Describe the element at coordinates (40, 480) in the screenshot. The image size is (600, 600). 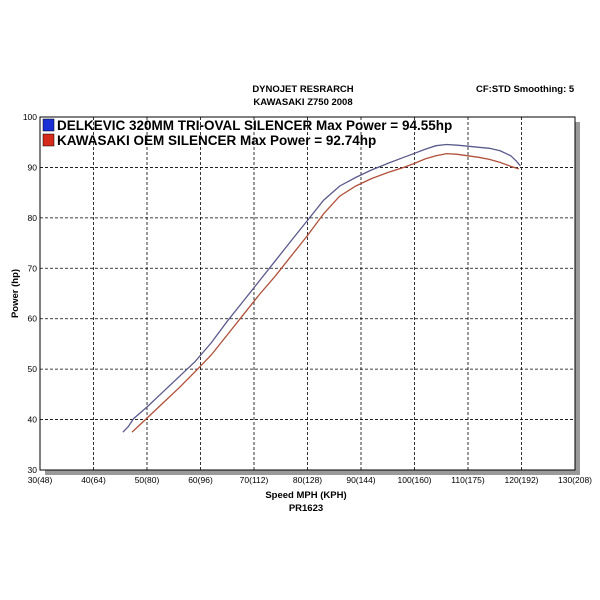
I see `x-tick-label: 30(48)` at that location.